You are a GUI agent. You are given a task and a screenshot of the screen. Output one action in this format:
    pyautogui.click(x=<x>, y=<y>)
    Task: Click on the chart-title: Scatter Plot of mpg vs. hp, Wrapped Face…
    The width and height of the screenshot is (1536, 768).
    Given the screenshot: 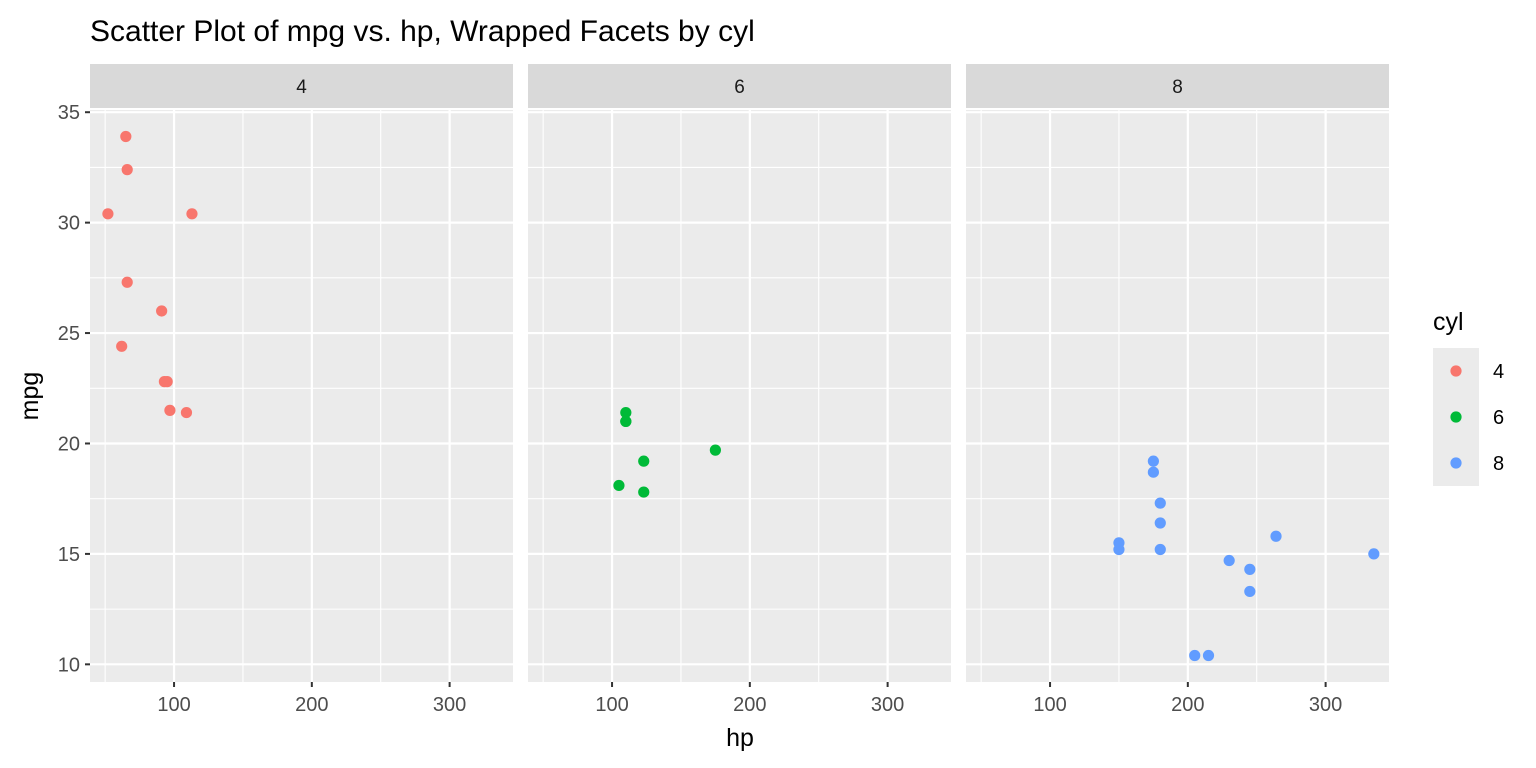 What is the action you would take?
    pyautogui.click(x=422, y=31)
    